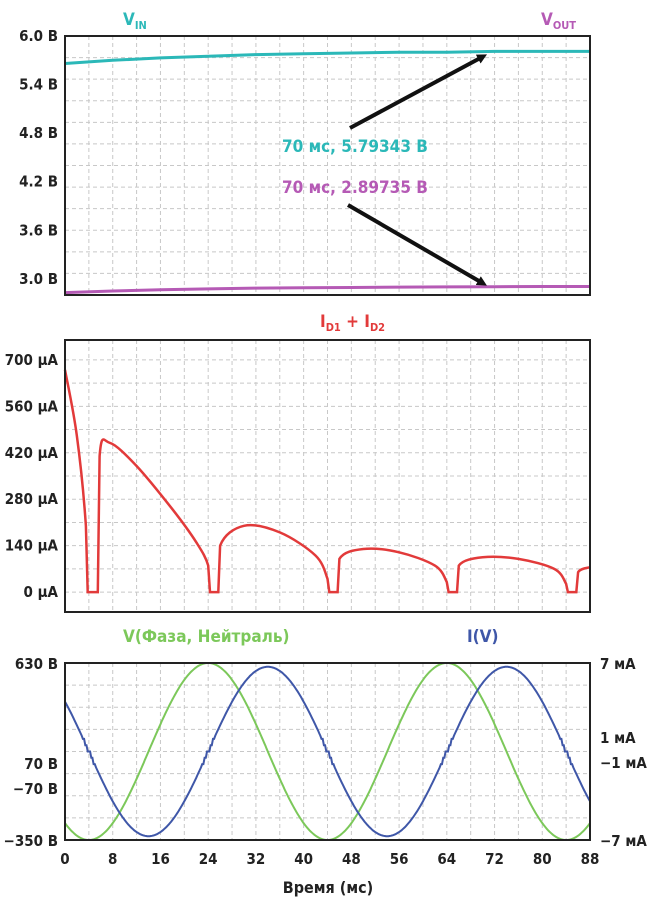 The height and width of the screenshot is (900, 647). Describe the element at coordinates (35, 789) in the screenshot. I see `y-tick-label-left: −70 В` at that location.